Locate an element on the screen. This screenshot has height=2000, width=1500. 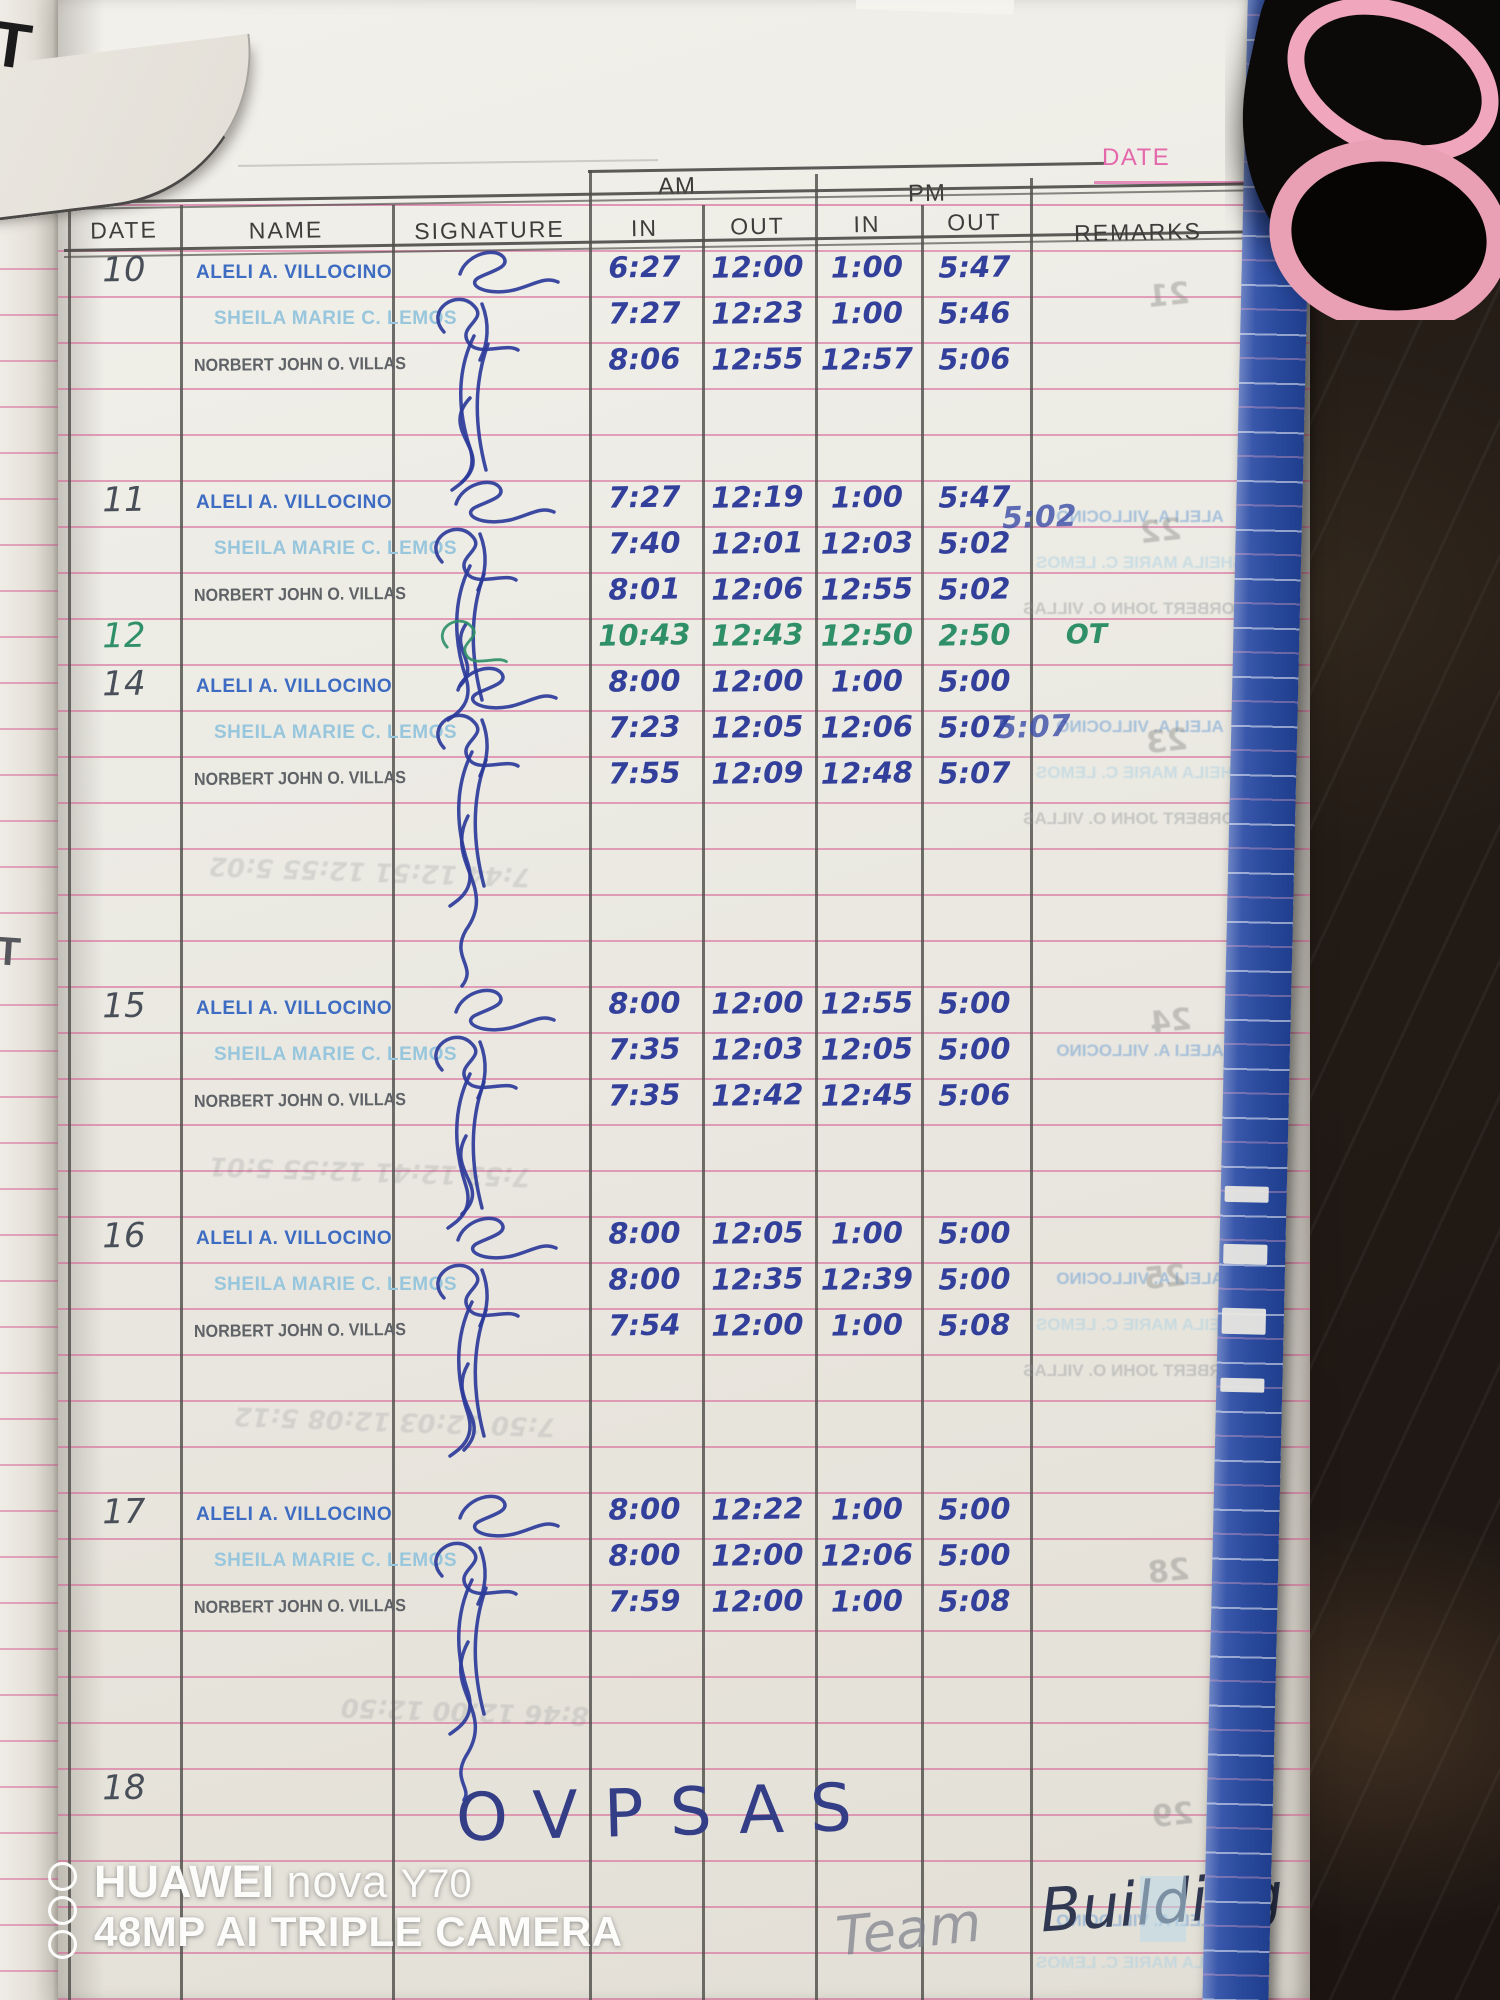
time-out-am: 12:35 is located at coordinates (757, 1279).